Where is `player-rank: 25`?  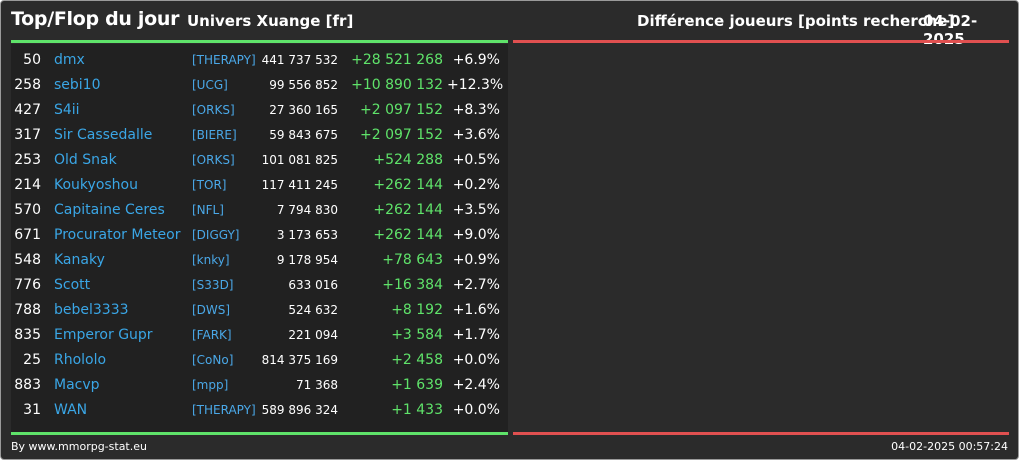 player-rank: 25 is located at coordinates (32, 360).